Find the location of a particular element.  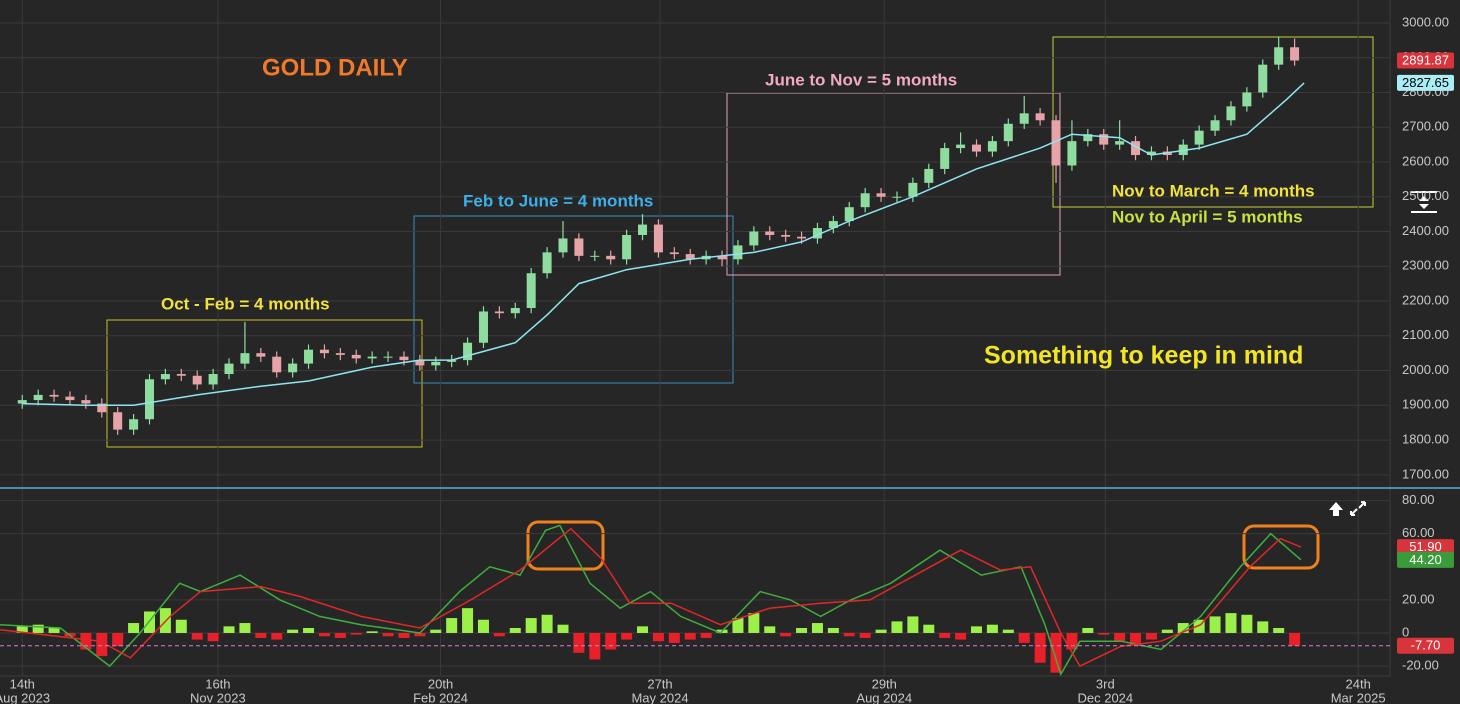

annotation: Oct - Feb = 4 months is located at coordinates (245, 303).